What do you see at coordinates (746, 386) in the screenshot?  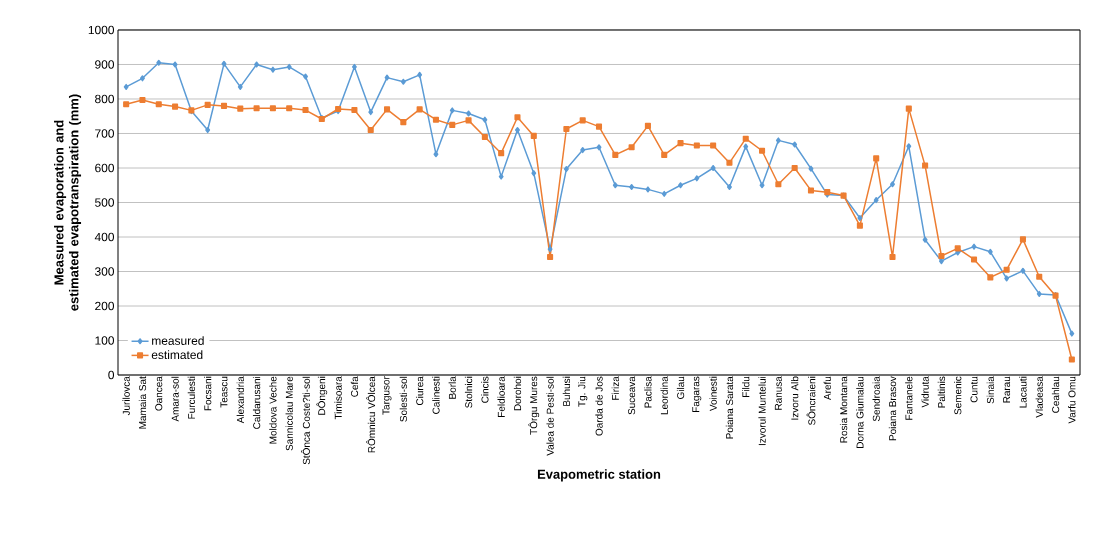 I see `x-tick-label: Fildu` at bounding box center [746, 386].